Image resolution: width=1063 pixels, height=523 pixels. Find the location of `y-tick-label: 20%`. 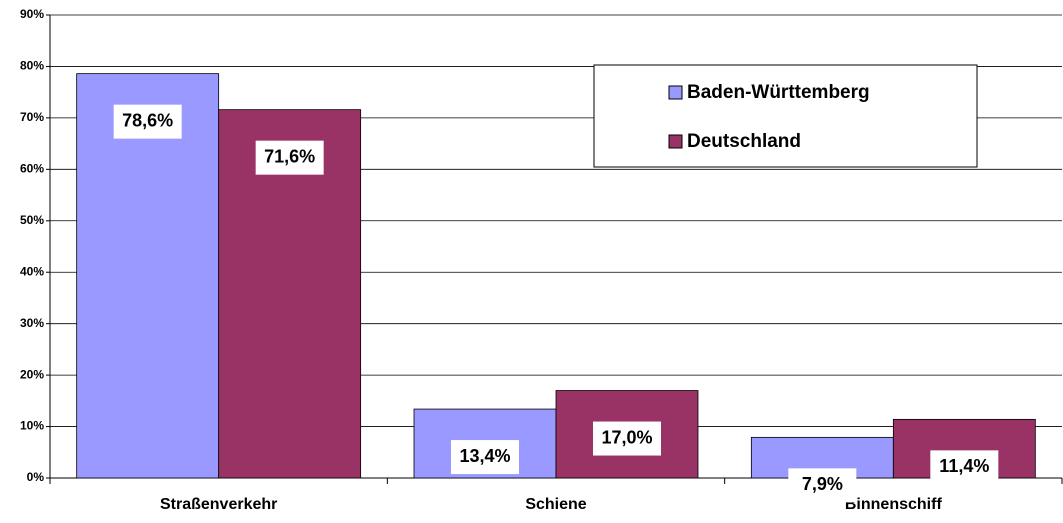

y-tick-label: 20% is located at coordinates (32, 374).